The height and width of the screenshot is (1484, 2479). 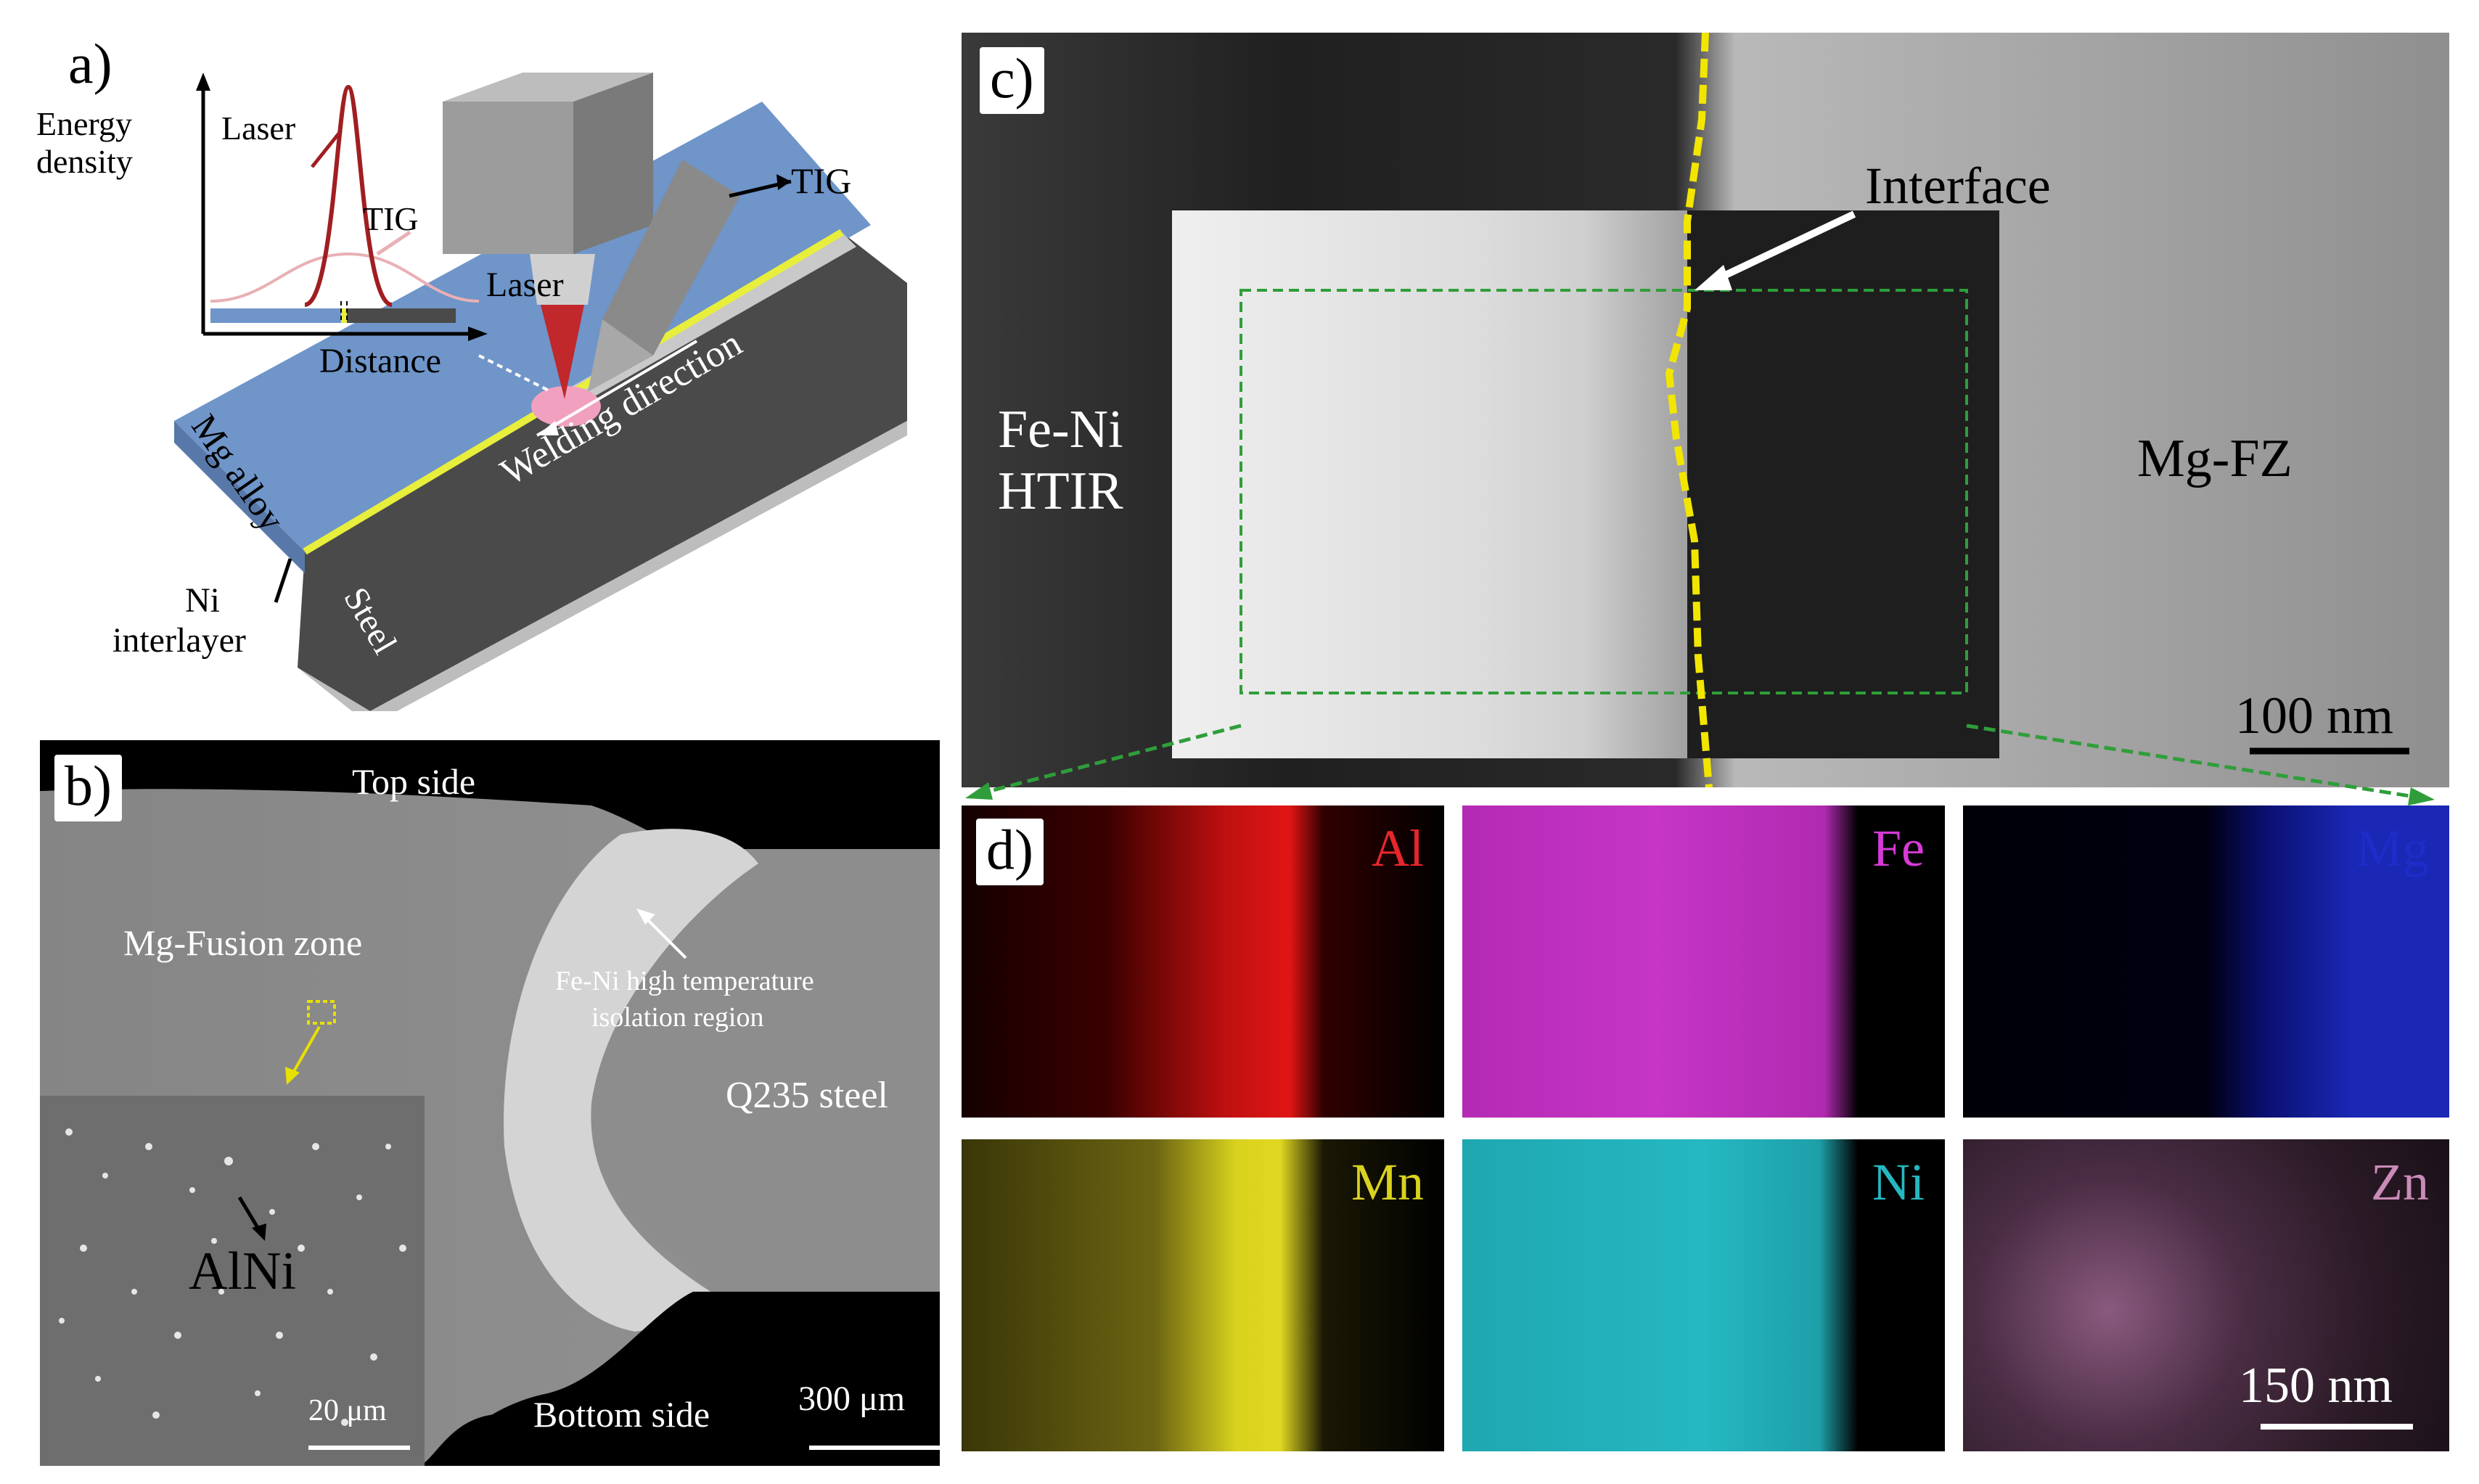 I want to click on interface-label: Interface, so click(x=1958, y=186).